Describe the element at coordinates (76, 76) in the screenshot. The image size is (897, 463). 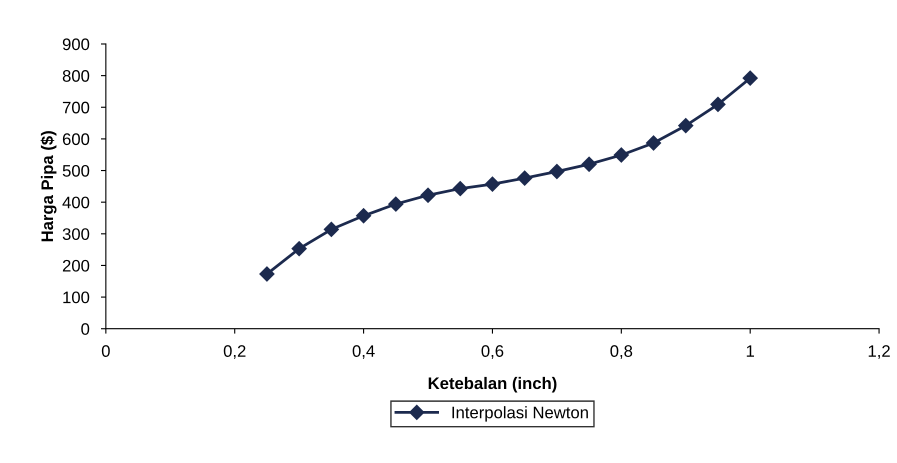
I see `y-tick-label: 800` at that location.